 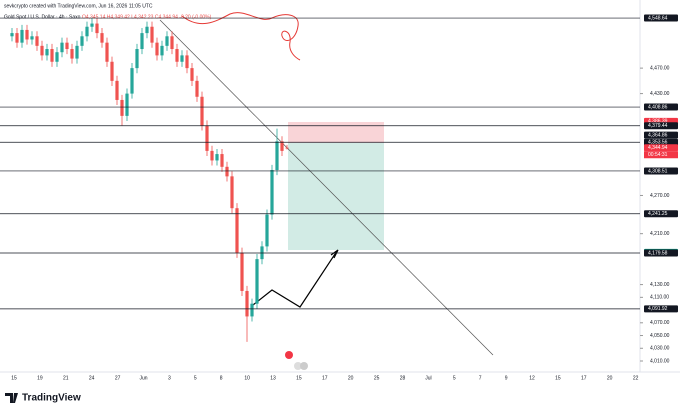 I want to click on price-label: 4,364.86, so click(x=658, y=135).